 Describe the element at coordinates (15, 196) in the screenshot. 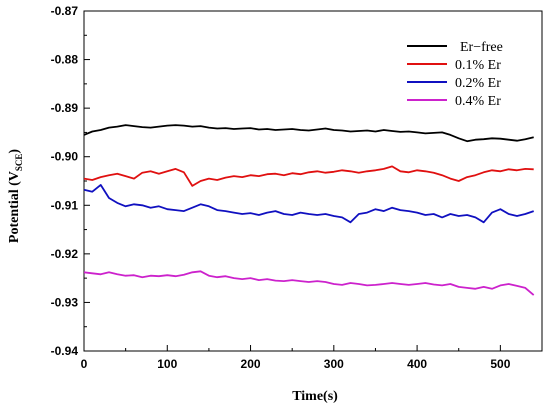

I see `y-axis-title: Potential (VSCE)` at that location.